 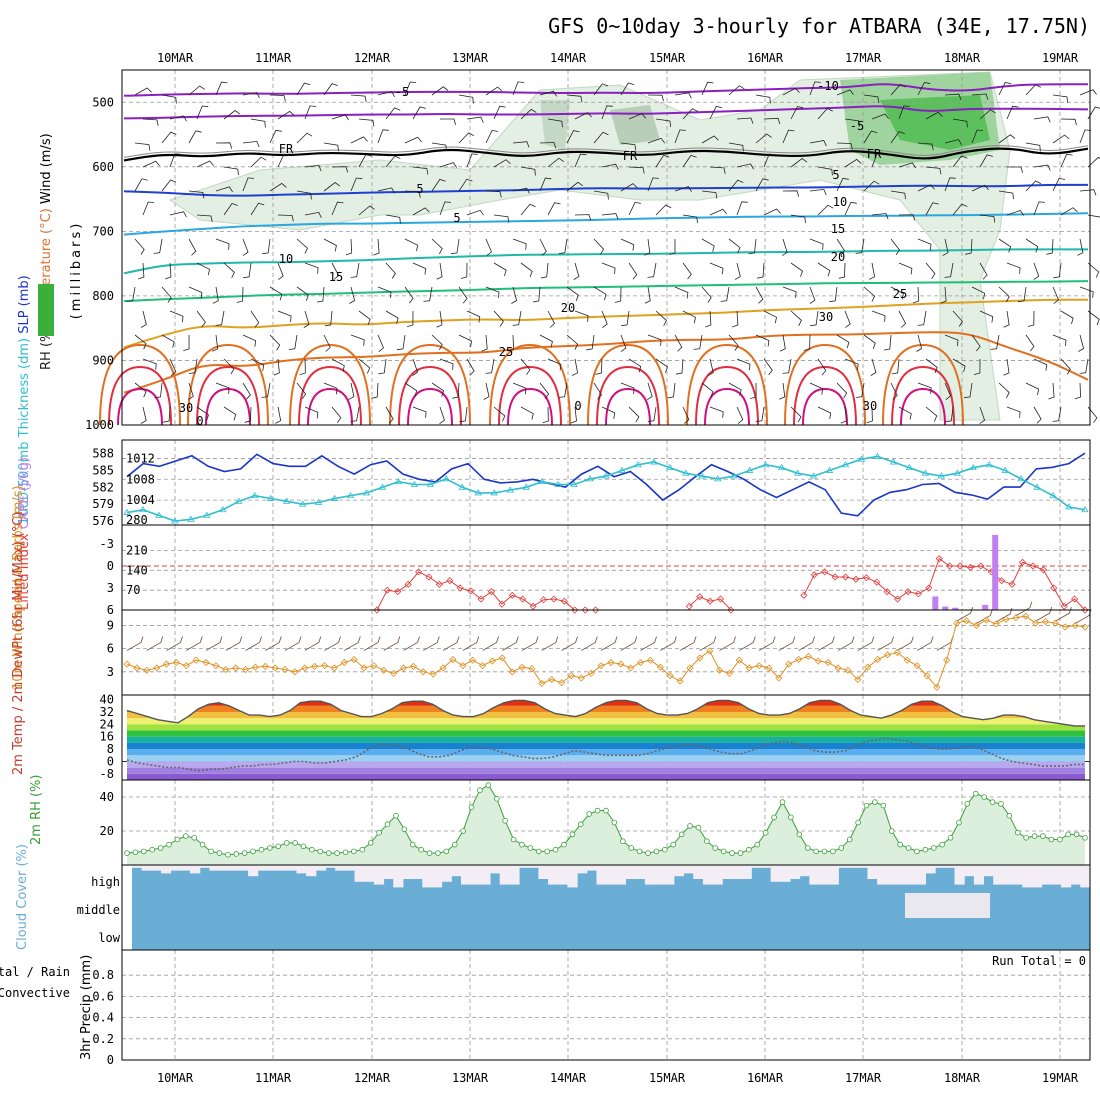 What do you see at coordinates (140, 500) in the screenshot?
I see `slp-tick: 1004` at bounding box center [140, 500].